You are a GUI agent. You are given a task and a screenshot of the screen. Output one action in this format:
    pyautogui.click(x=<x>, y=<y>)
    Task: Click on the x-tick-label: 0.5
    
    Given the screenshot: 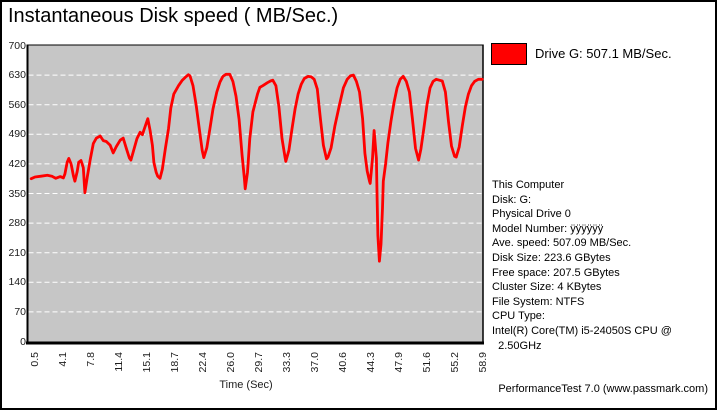 What is the action you would take?
    pyautogui.click(x=35, y=359)
    